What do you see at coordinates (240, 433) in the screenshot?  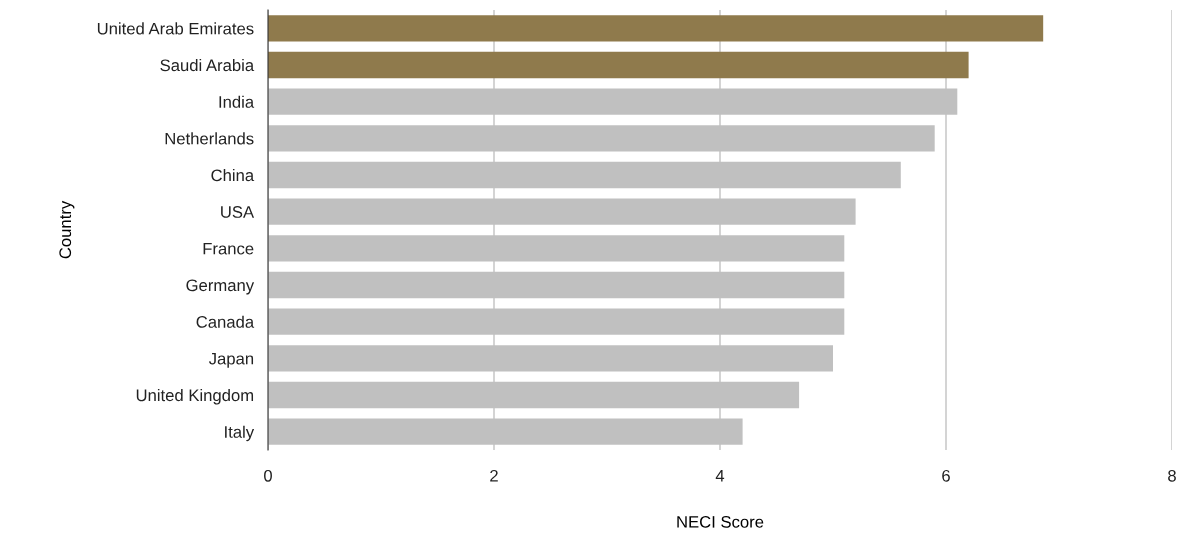 I see `y-tick-label: Italy` at bounding box center [240, 433].